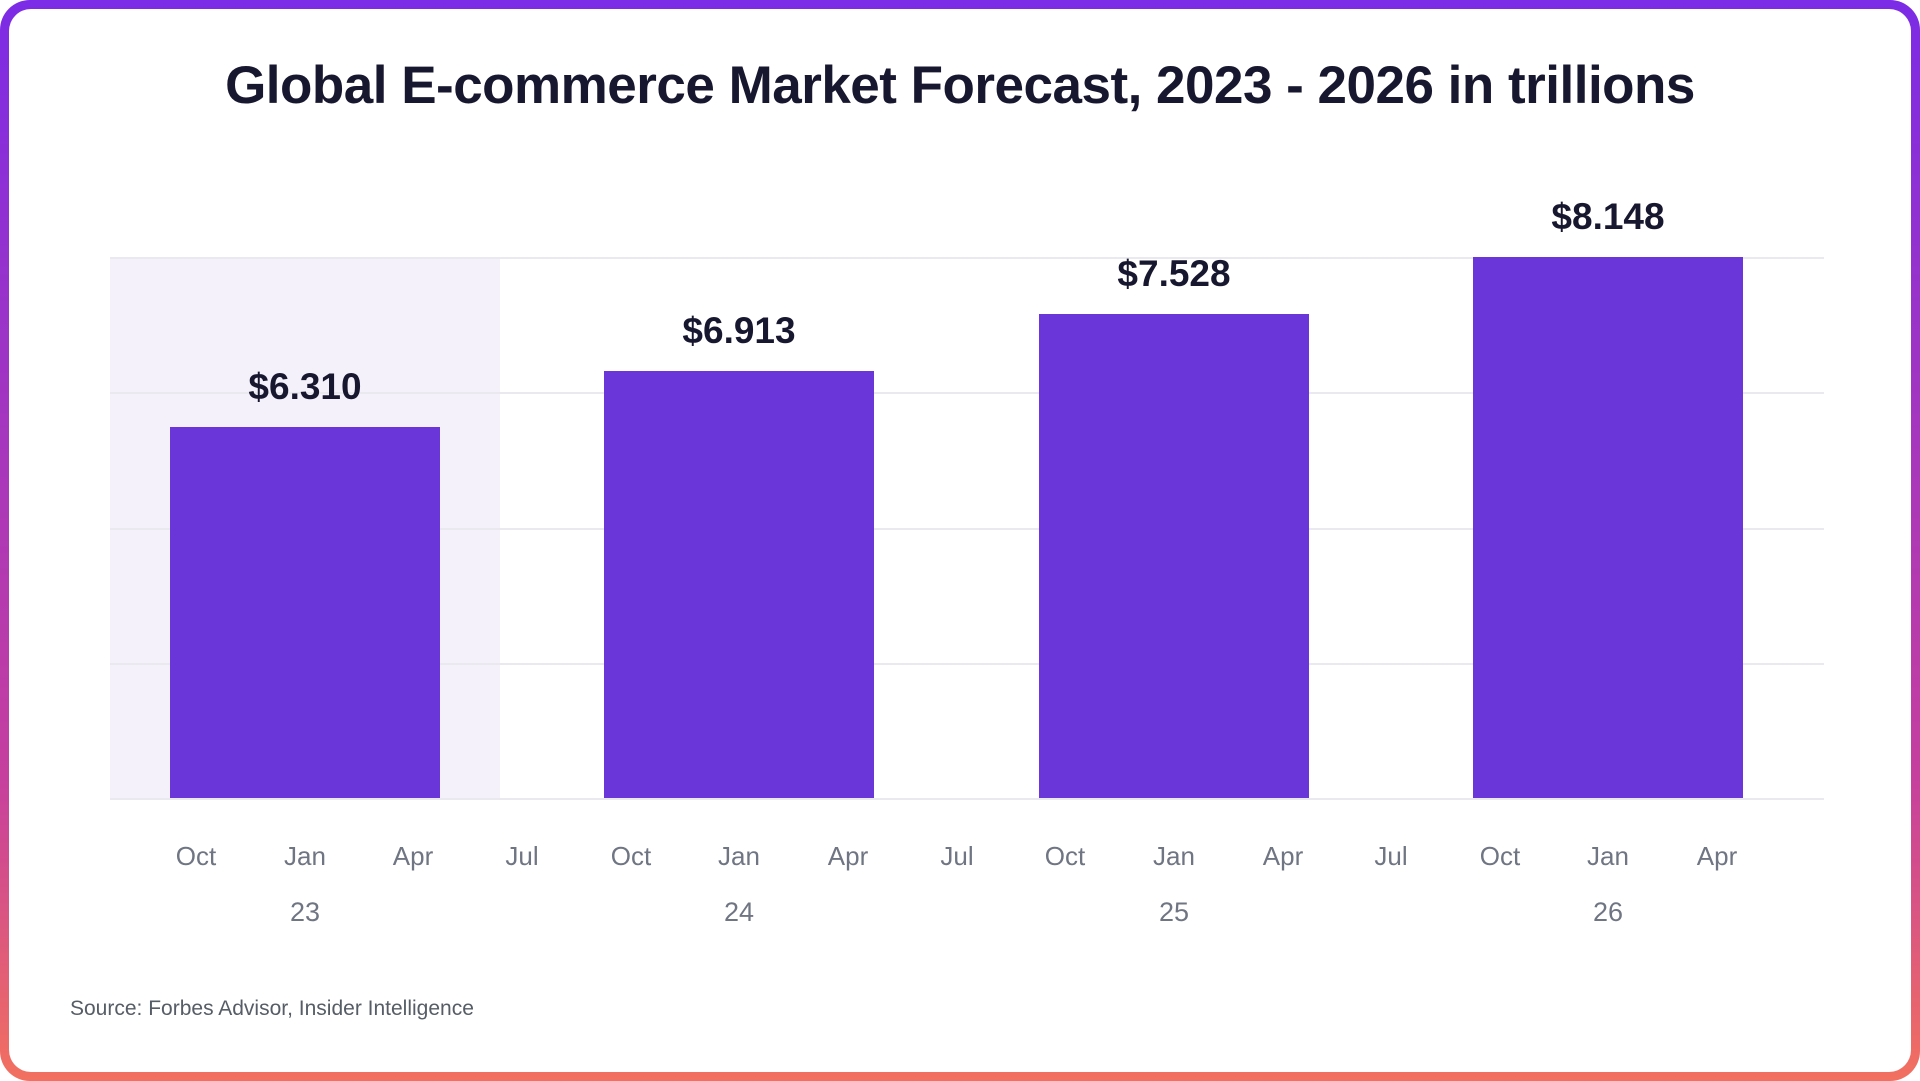 Image resolution: width=1920 pixels, height=1081 pixels. I want to click on bar-value-label: $6.913, so click(739, 330).